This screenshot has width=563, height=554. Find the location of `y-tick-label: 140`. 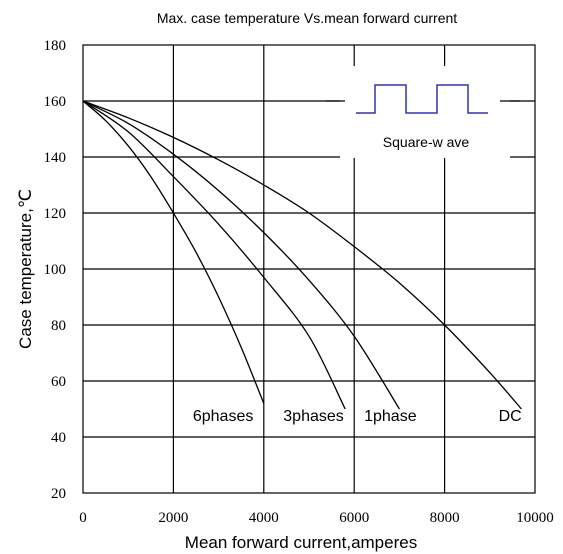

y-tick-label: 140 is located at coordinates (55, 158).